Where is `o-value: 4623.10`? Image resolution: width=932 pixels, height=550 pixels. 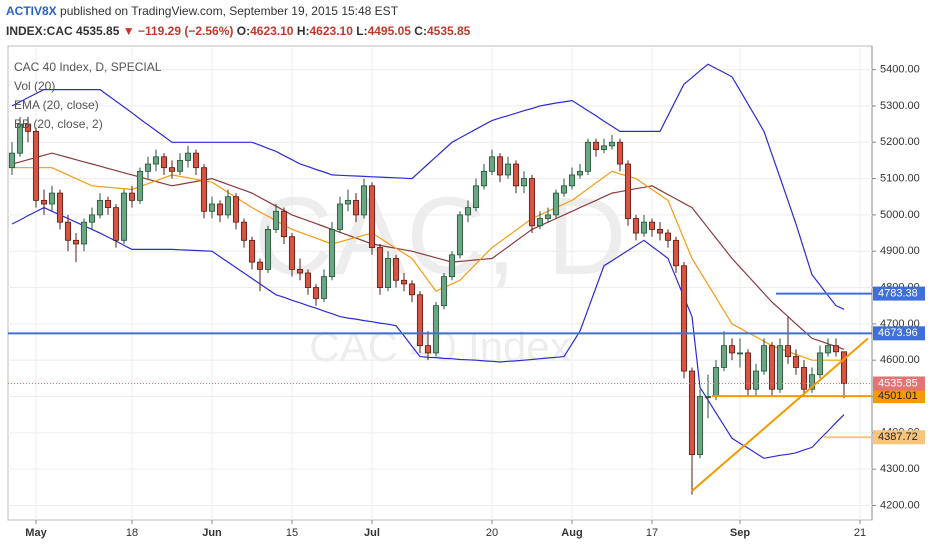
o-value: 4623.10 is located at coordinates (272, 31).